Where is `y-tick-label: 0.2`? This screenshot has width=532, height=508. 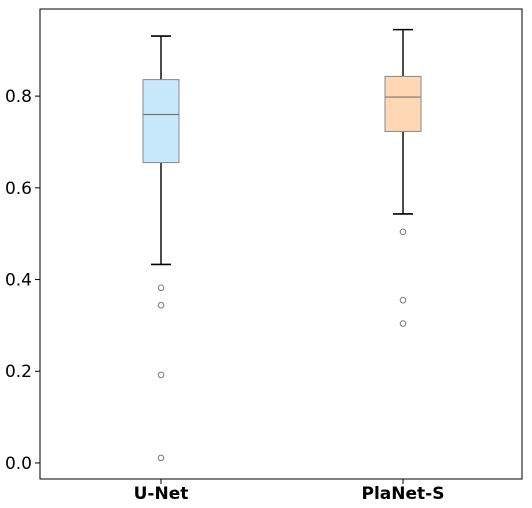
y-tick-label: 0.2 is located at coordinates (18, 372).